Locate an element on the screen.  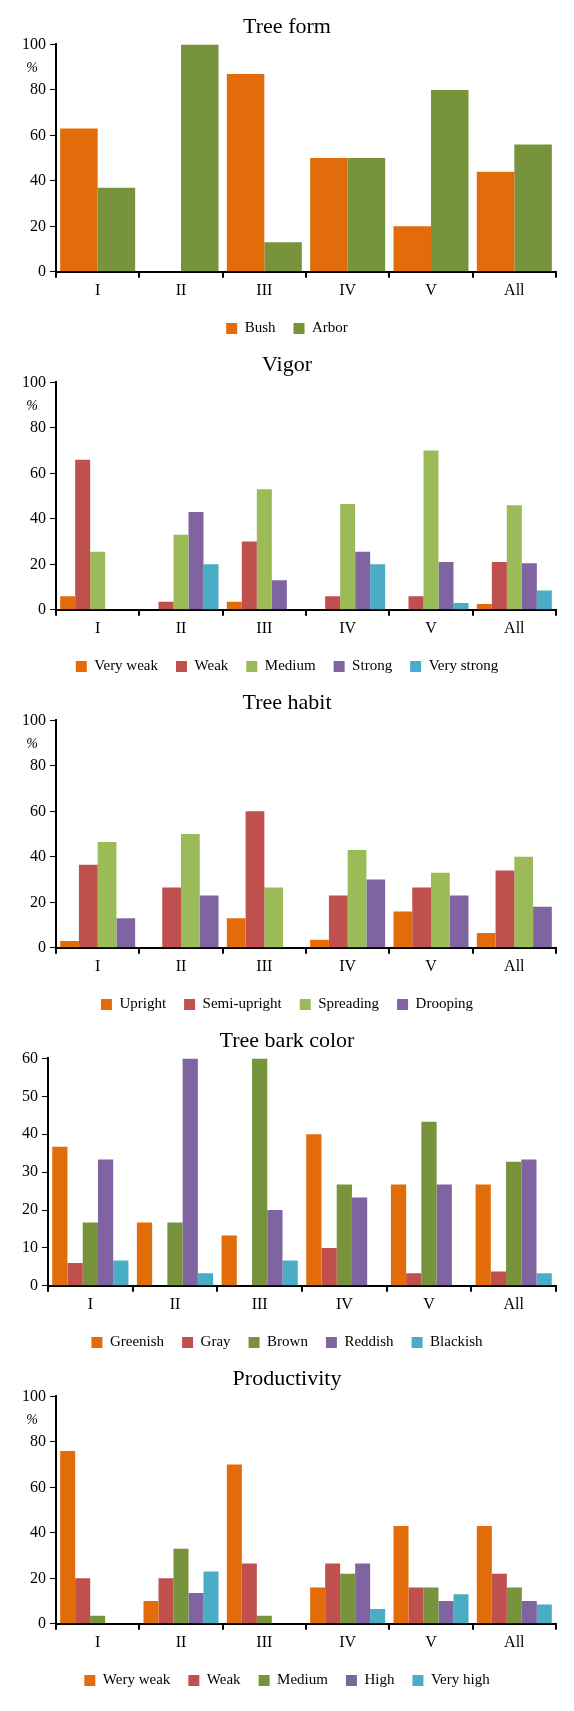
legend-label: Reddish is located at coordinates (369, 1341).